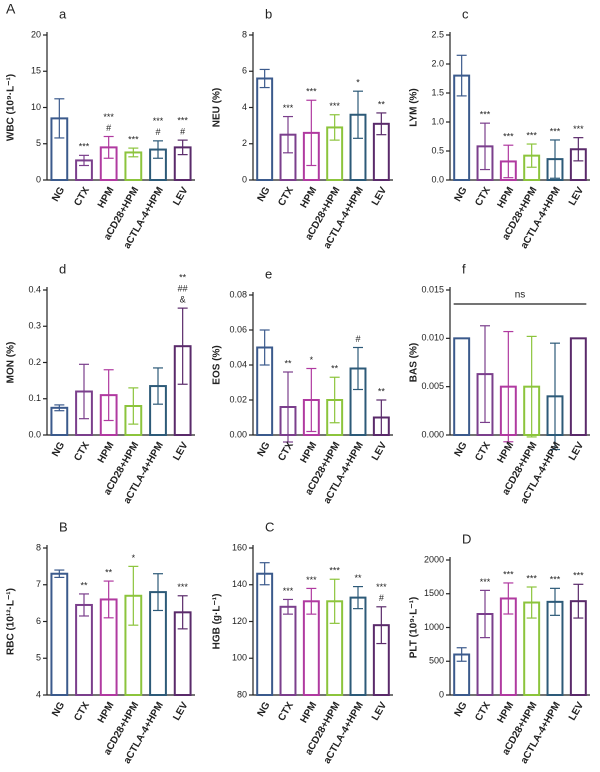 This screenshot has height=772, width=600. I want to click on panel-label: e, so click(268, 273).